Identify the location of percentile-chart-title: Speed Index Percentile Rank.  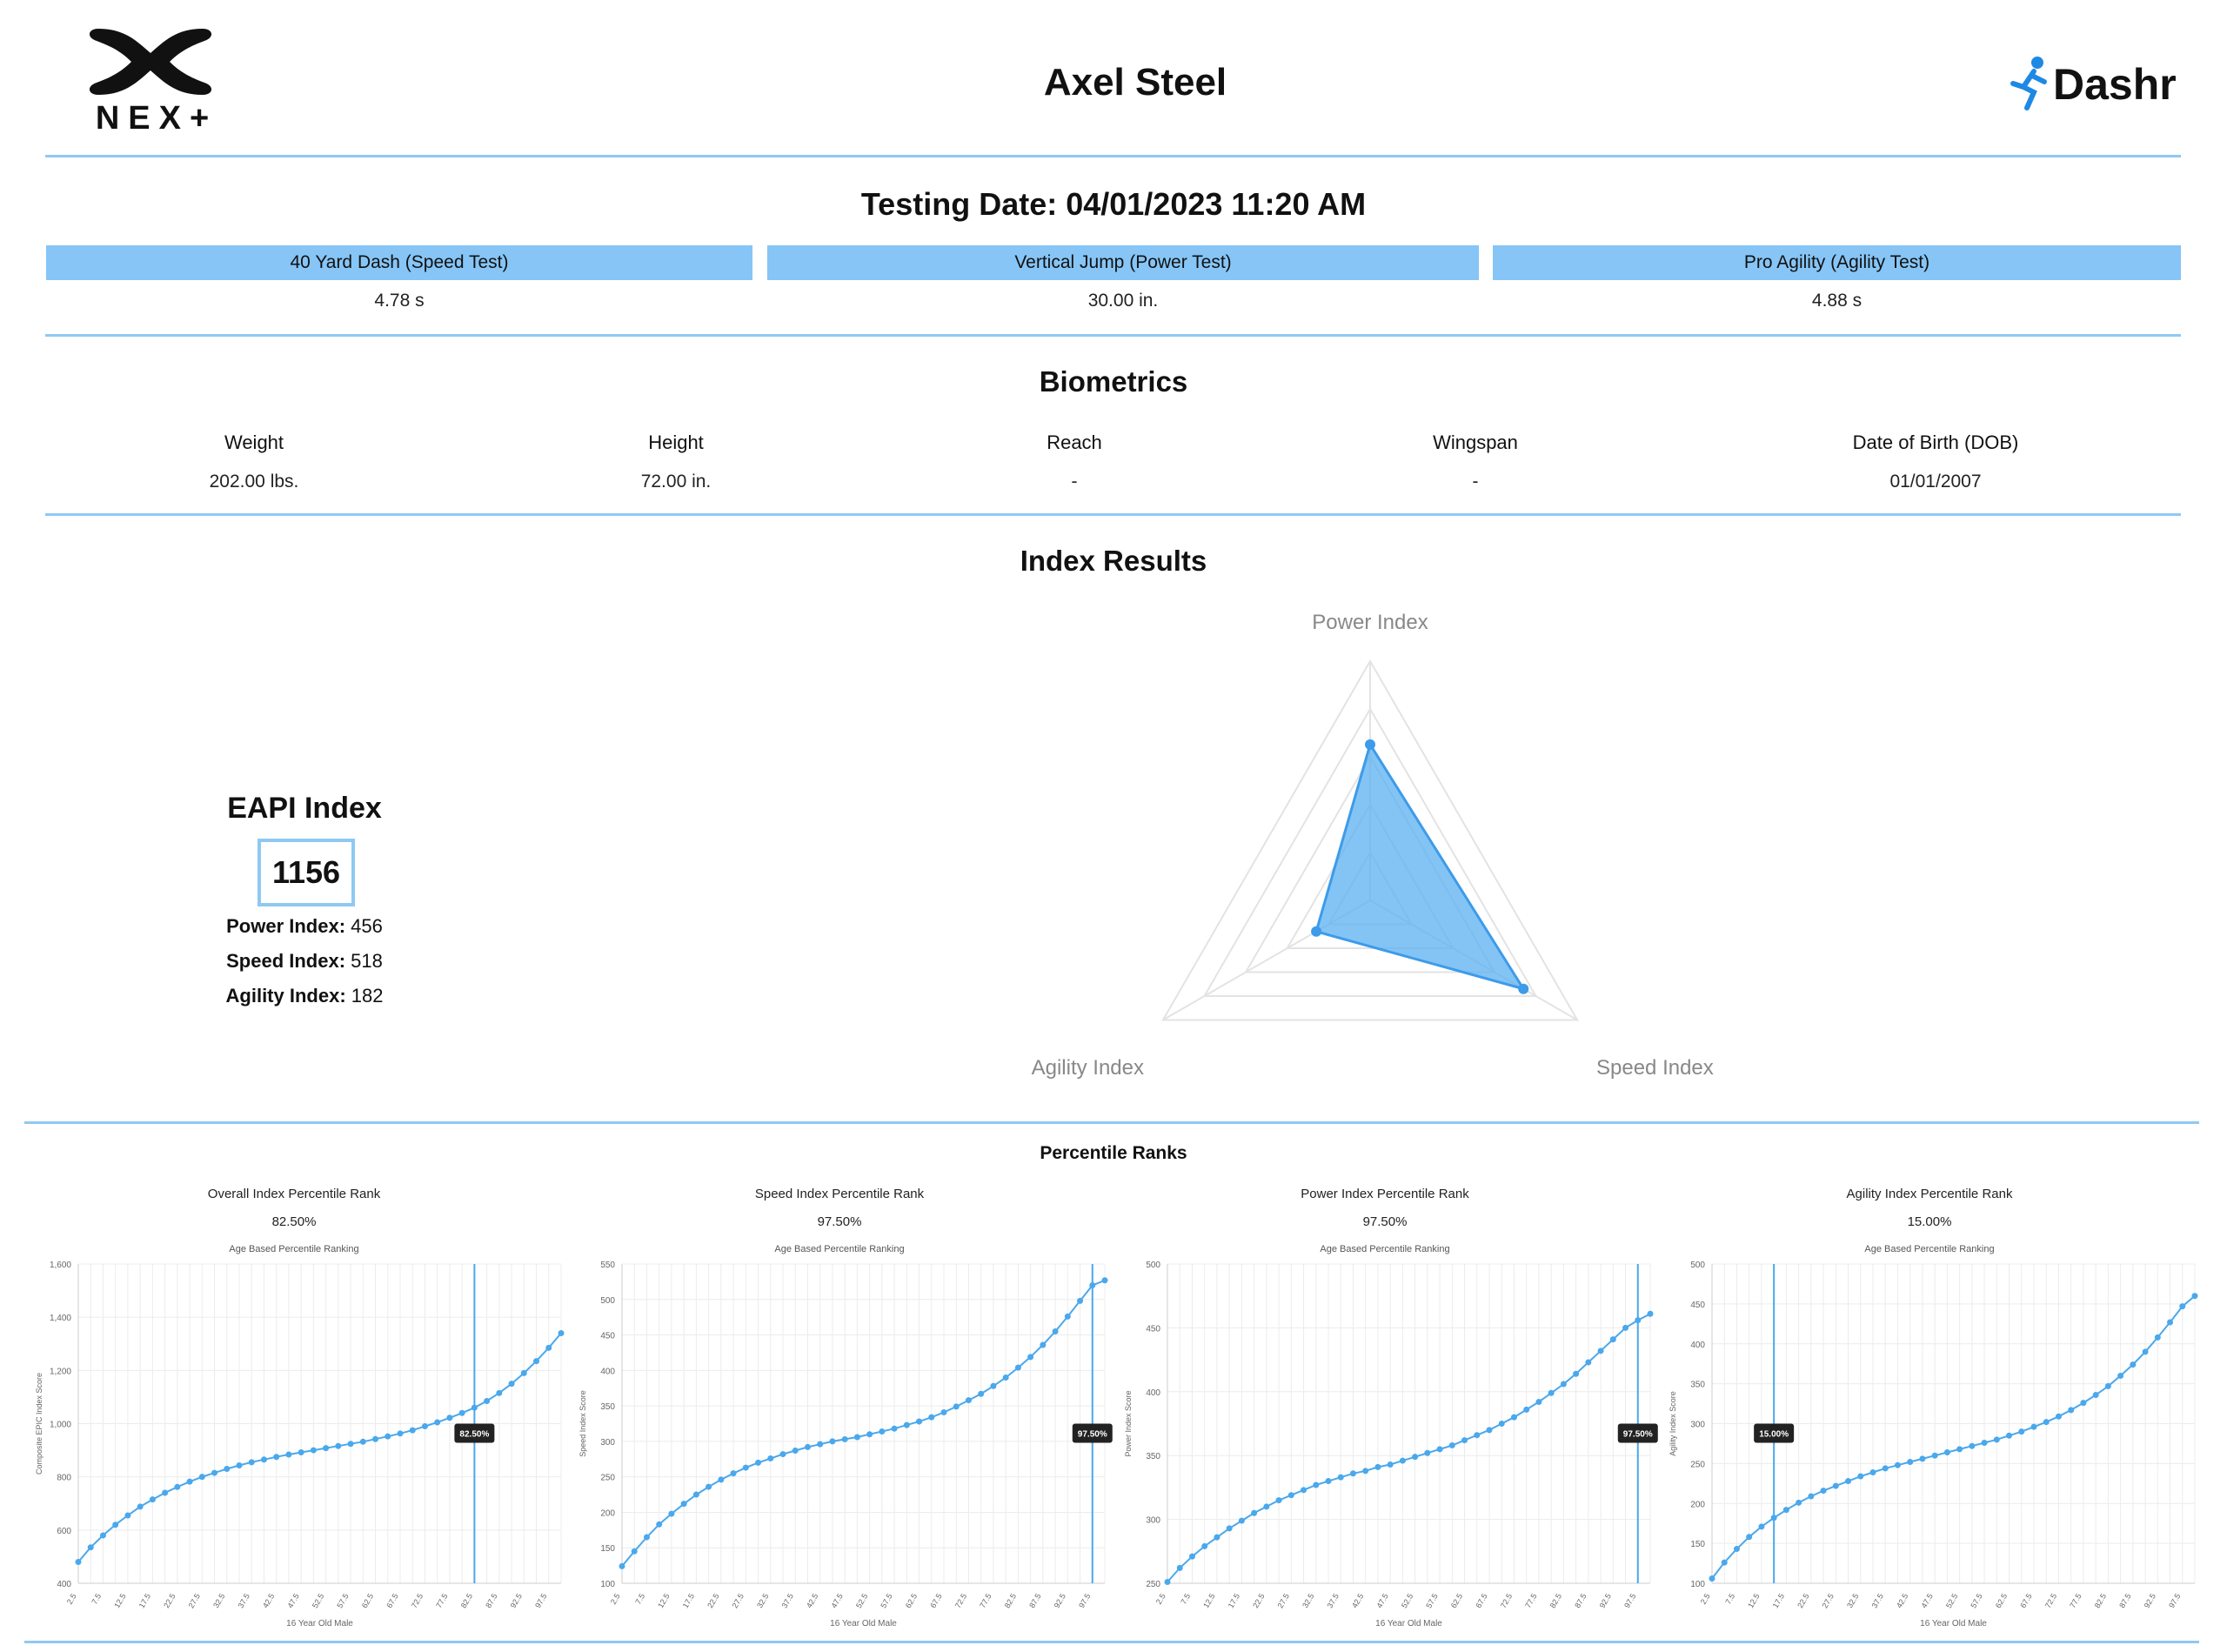
(839, 1194).